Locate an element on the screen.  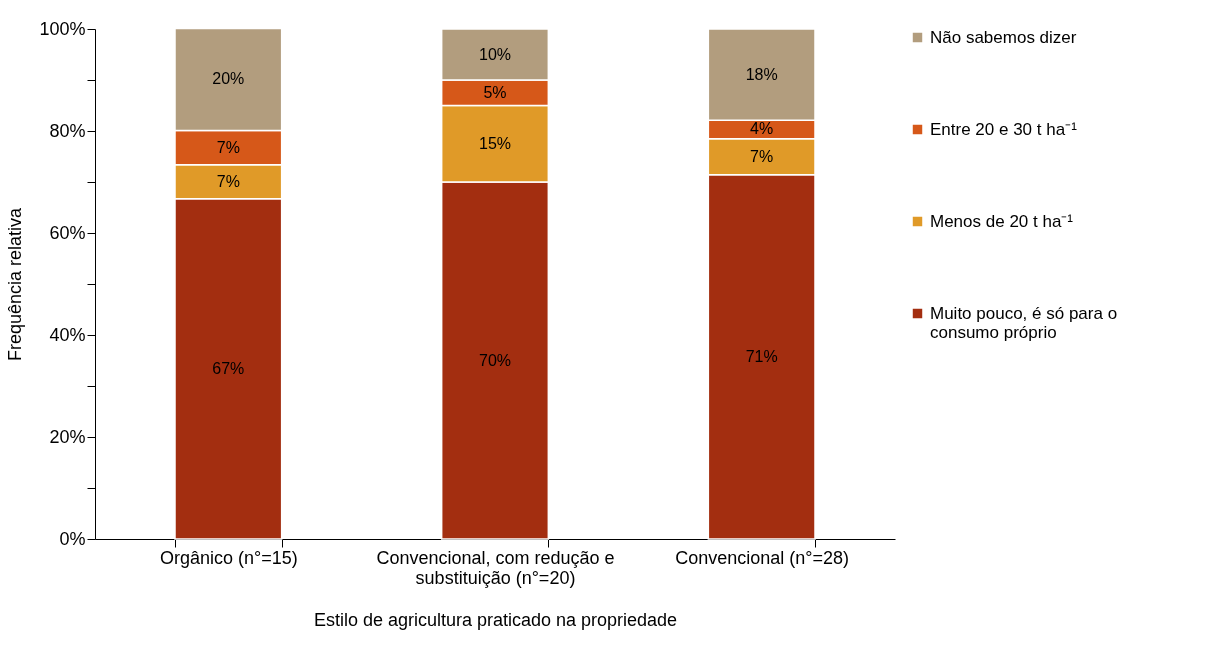
x-tick-label: Orgânico (n°=15) is located at coordinates (228, 557).